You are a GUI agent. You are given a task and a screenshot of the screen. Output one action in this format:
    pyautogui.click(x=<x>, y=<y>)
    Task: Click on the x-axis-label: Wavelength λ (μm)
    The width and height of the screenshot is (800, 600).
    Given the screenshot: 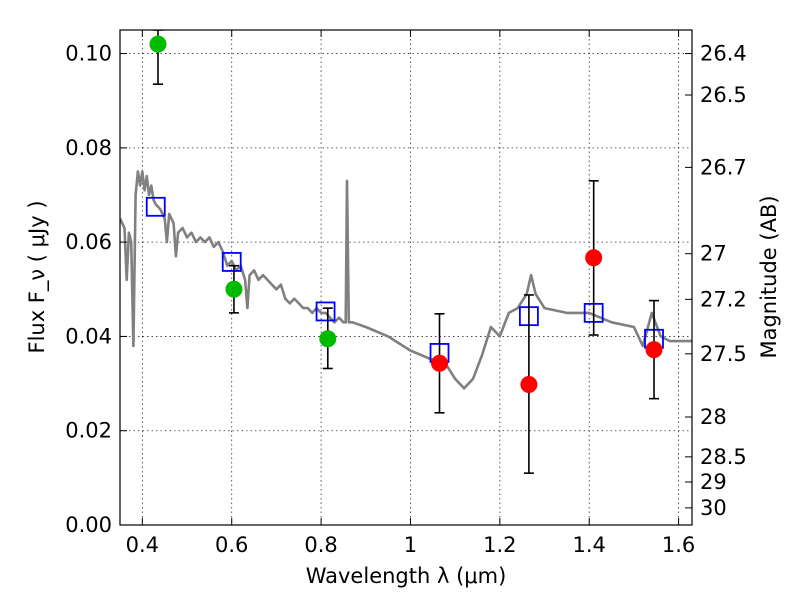 What is the action you would take?
    pyautogui.click(x=406, y=576)
    